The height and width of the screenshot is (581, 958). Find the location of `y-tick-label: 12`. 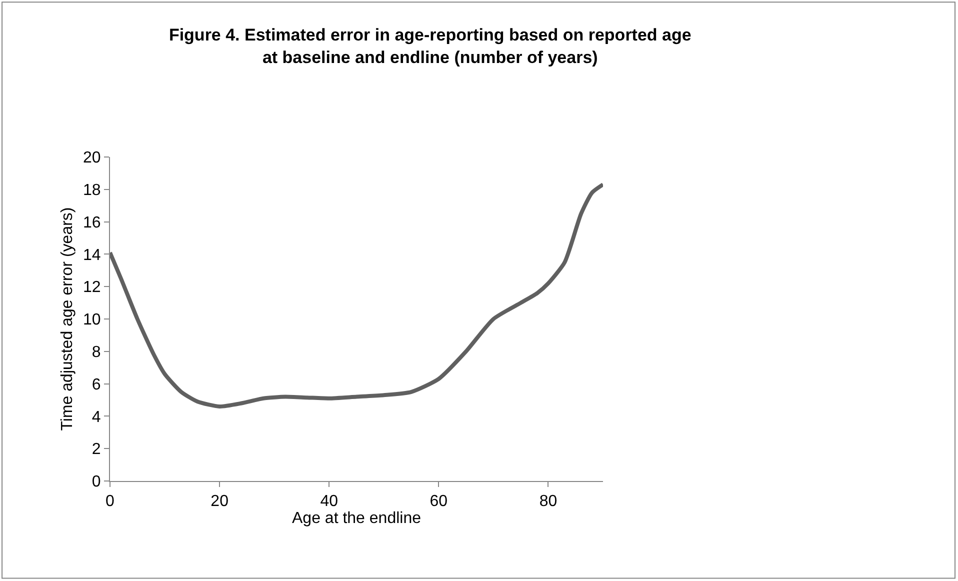

y-tick-label: 12 is located at coordinates (92, 287).